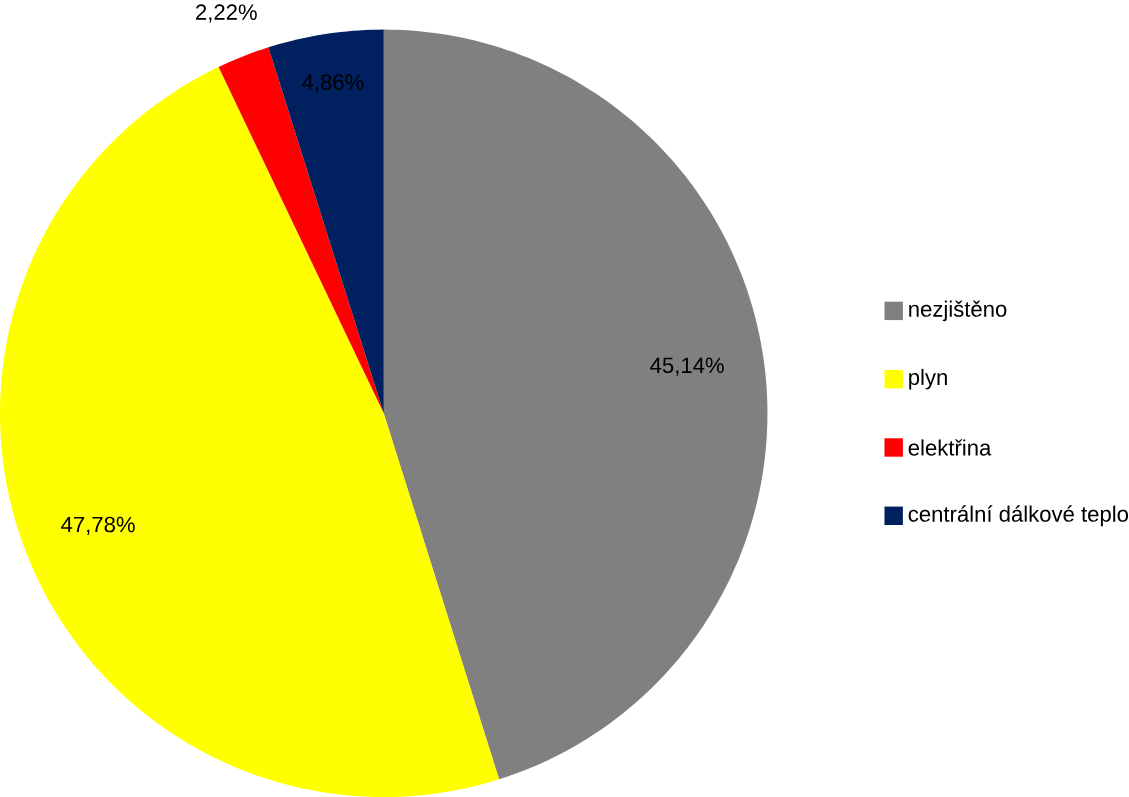  What do you see at coordinates (687, 366) in the screenshot?
I see `data-label: 45,14%` at bounding box center [687, 366].